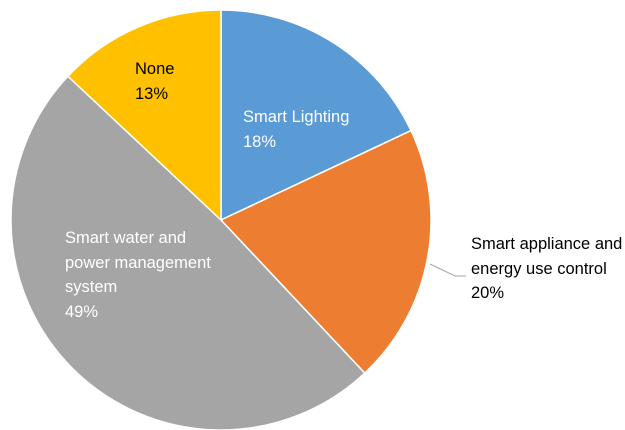  Describe the element at coordinates (323, 129) in the screenshot. I see `slice-label: Smart Lighting 18%` at that location.